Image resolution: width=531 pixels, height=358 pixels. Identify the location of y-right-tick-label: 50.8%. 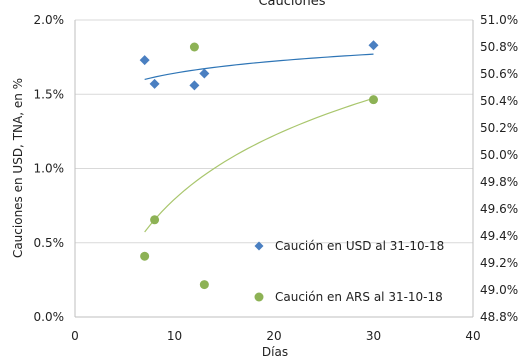
(499, 47).